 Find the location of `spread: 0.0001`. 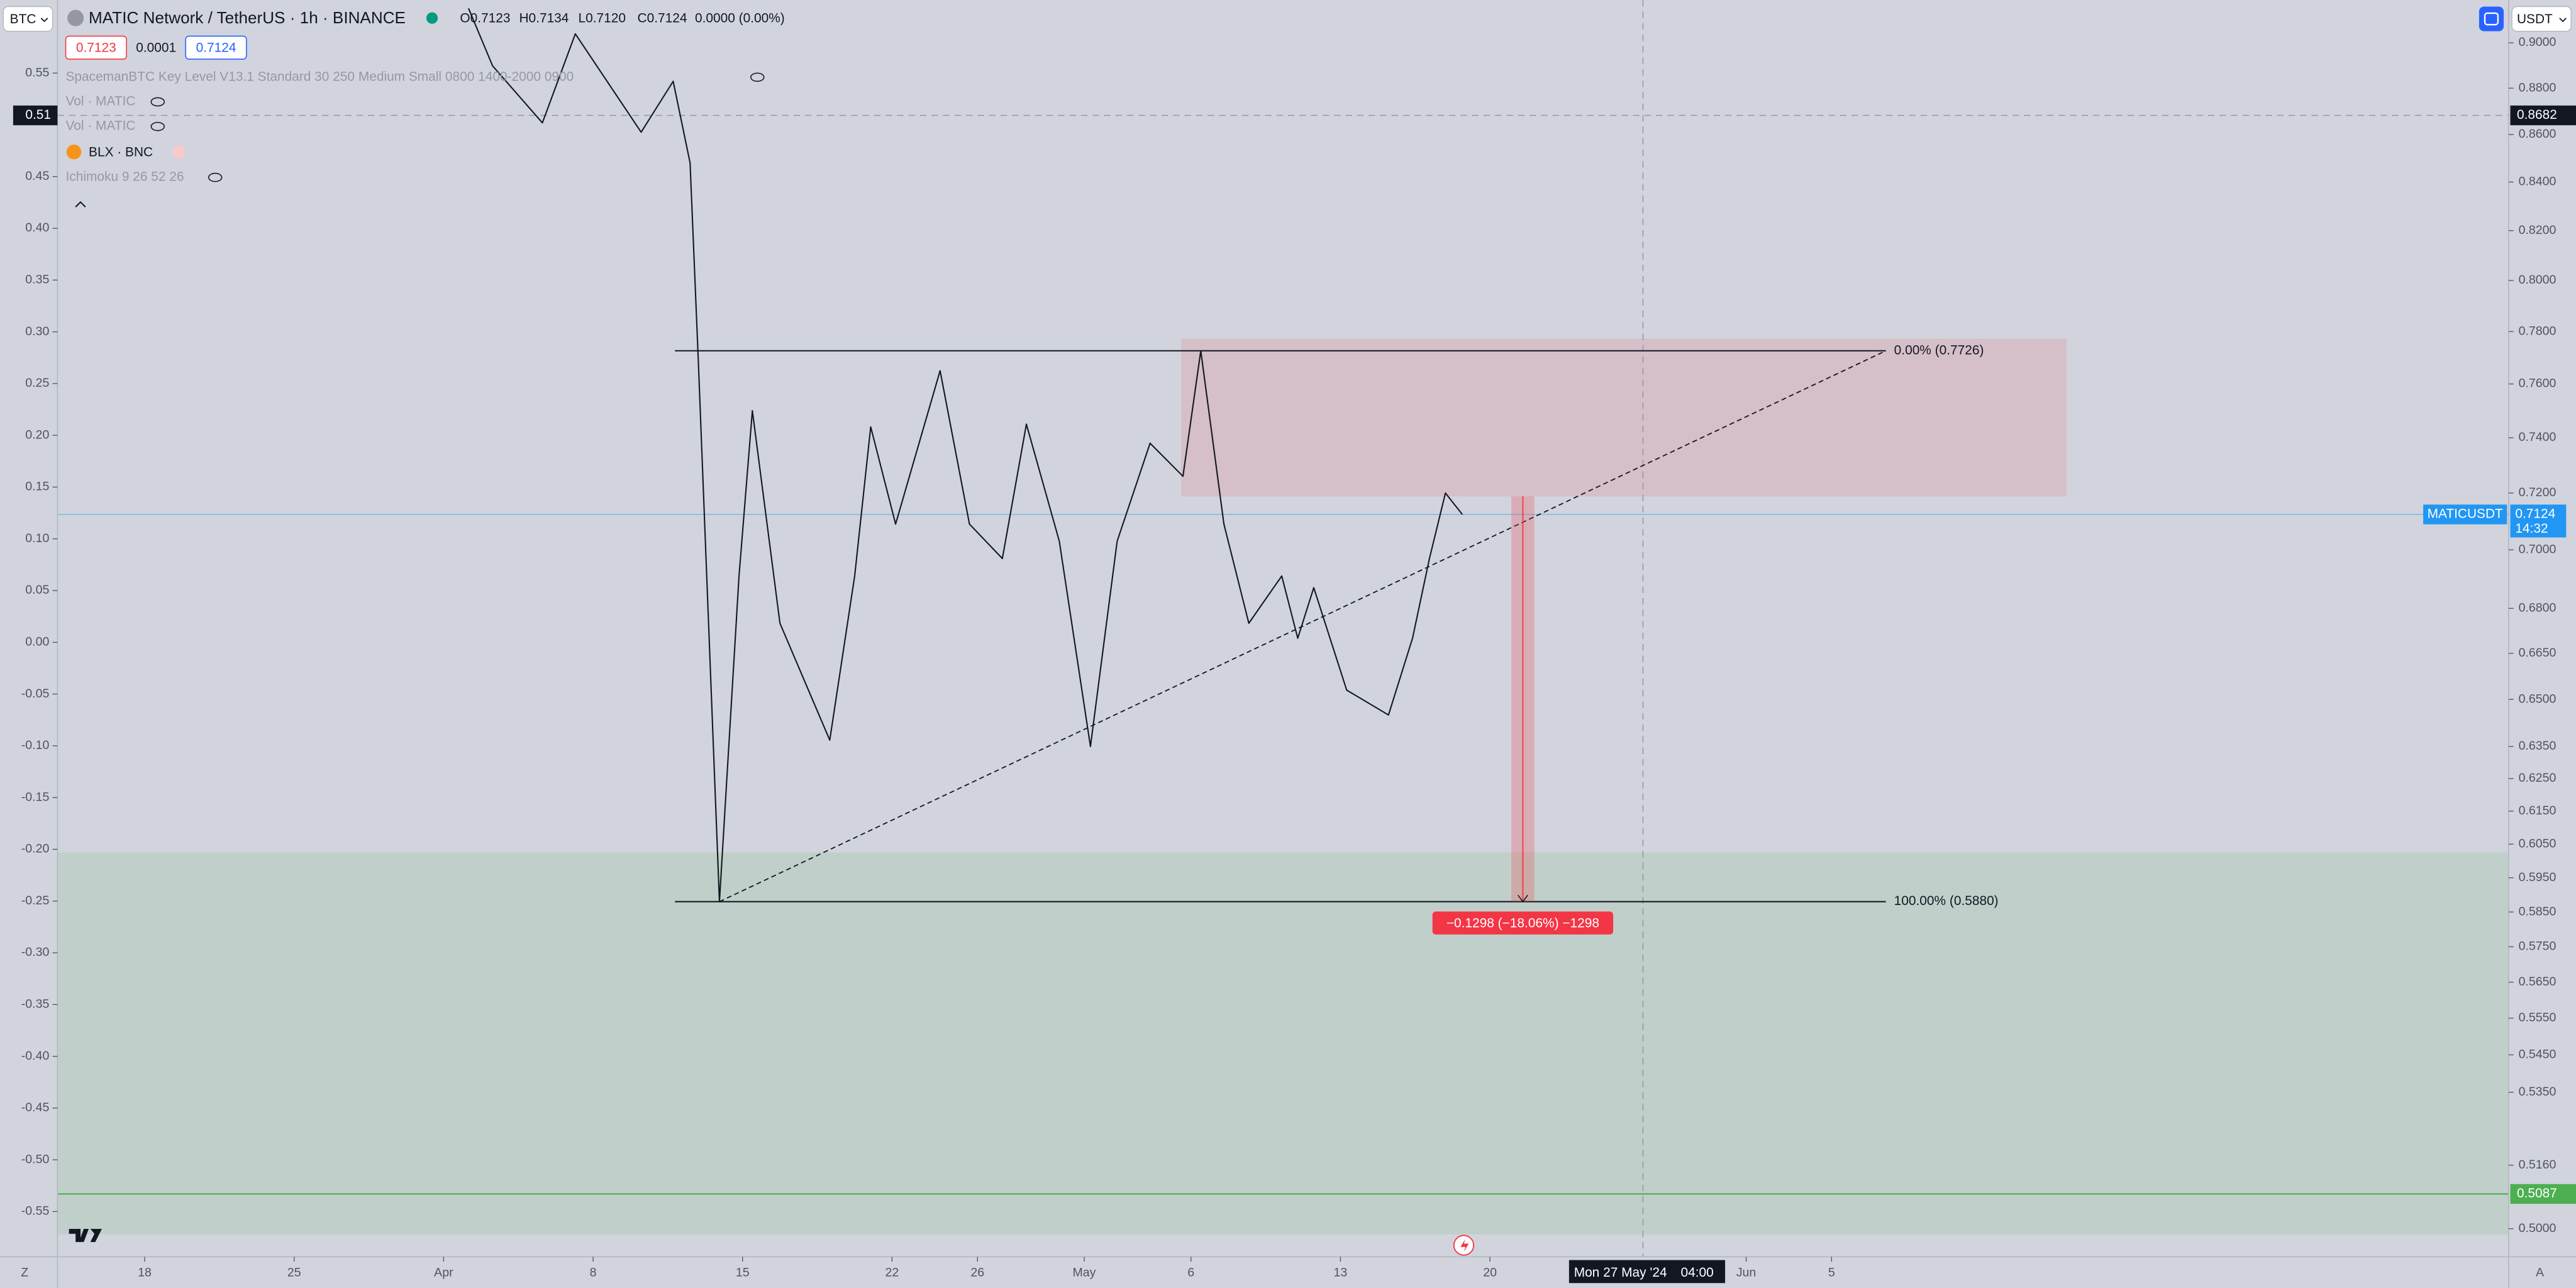

spread: 0.0001 is located at coordinates (156, 48).